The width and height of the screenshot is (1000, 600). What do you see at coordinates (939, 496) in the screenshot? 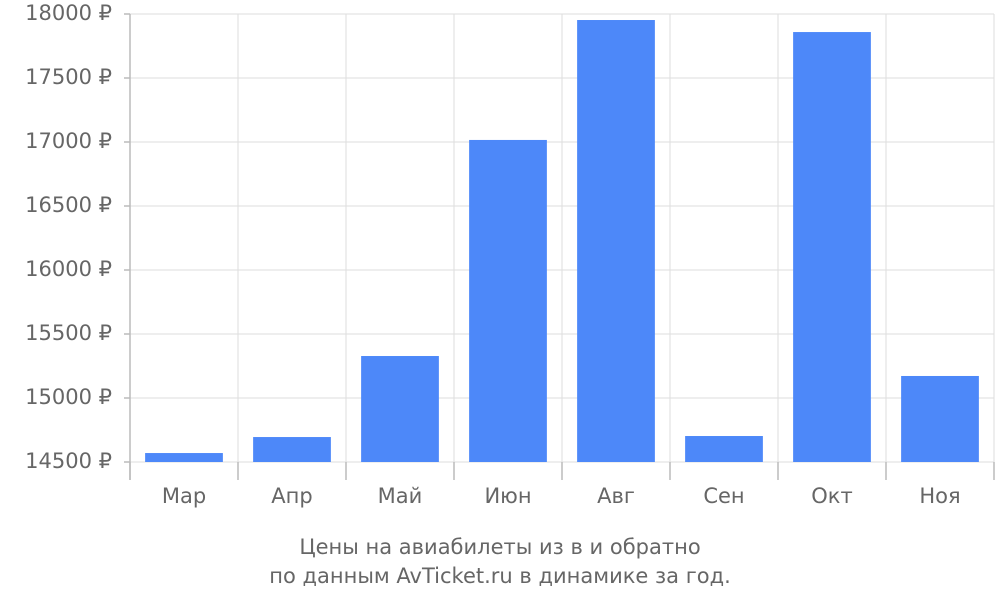
I see `x-tick-label: Ноя` at bounding box center [939, 496].